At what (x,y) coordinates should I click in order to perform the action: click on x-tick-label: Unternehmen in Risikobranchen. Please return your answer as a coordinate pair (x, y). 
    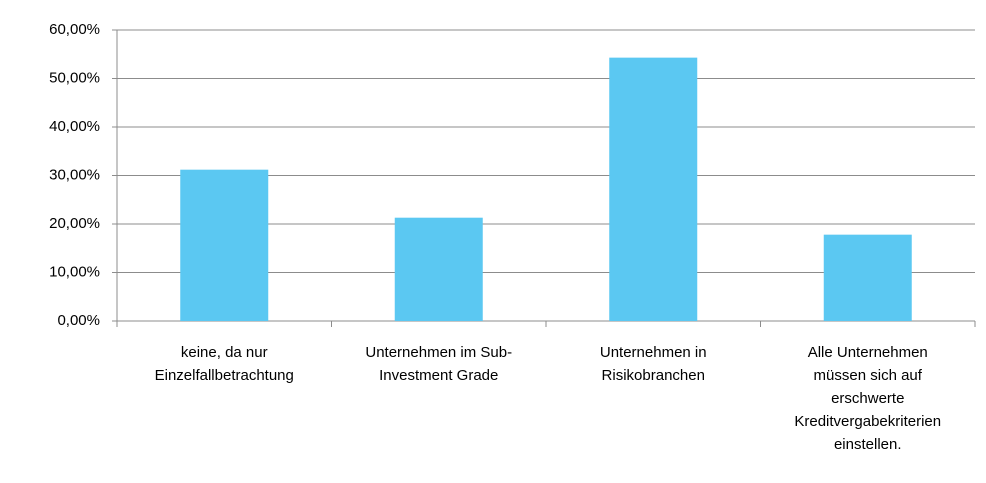
    Looking at the image, I should click on (653, 364).